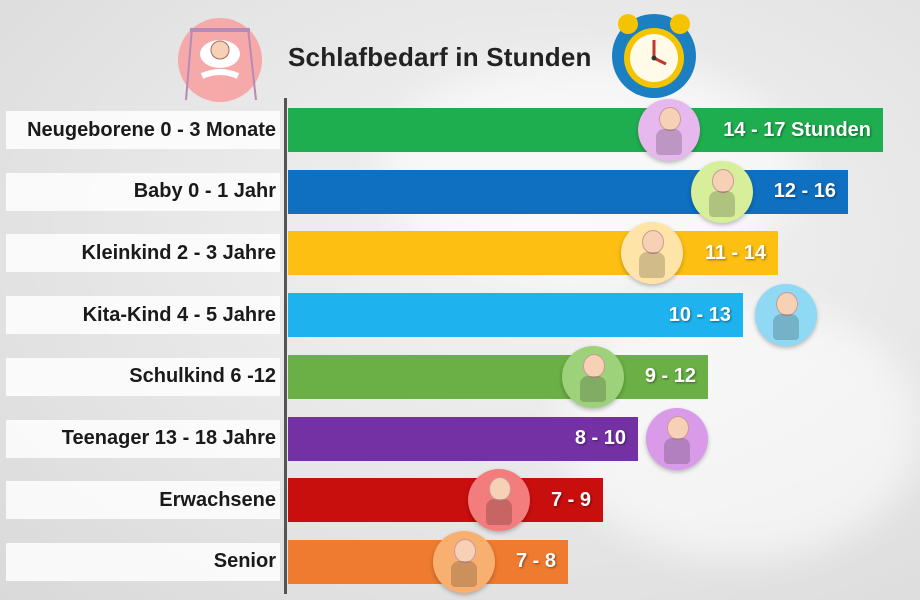 This screenshot has height=600, width=920. Describe the element at coordinates (143, 438) in the screenshot. I see `category-label: Teenager 13 - 18 Jahre` at that location.